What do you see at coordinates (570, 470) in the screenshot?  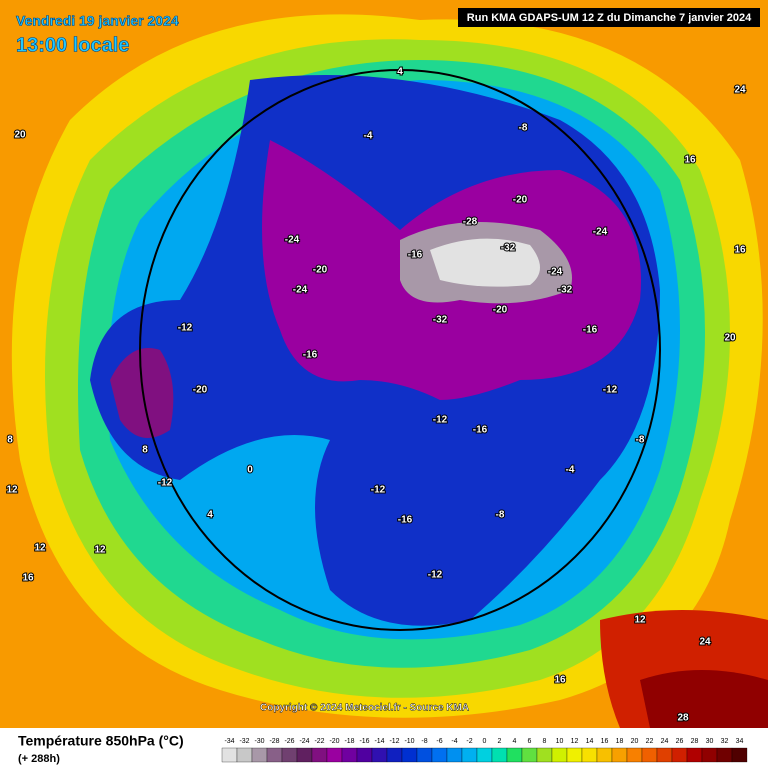 I see `contour-label: -4` at bounding box center [570, 470].